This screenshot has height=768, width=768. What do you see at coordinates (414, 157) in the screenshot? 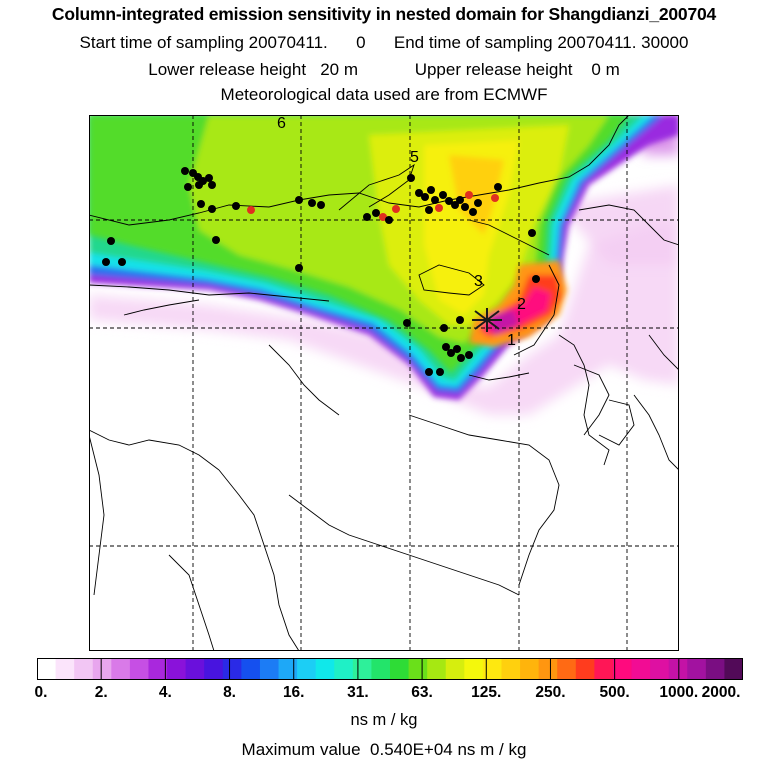
I see `trajectory-label-5: 5` at bounding box center [414, 157].